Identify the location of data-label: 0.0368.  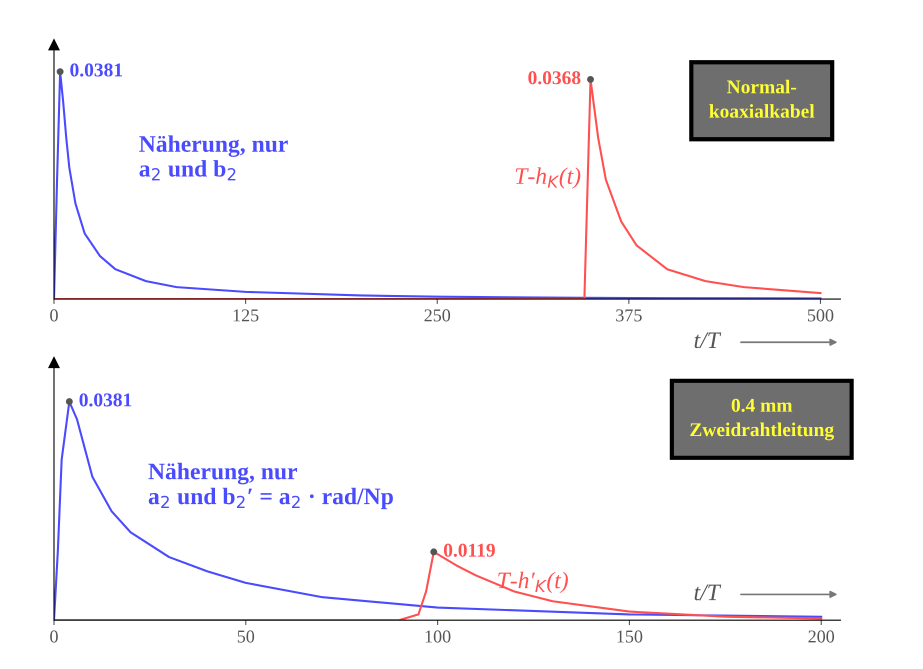
(554, 77).